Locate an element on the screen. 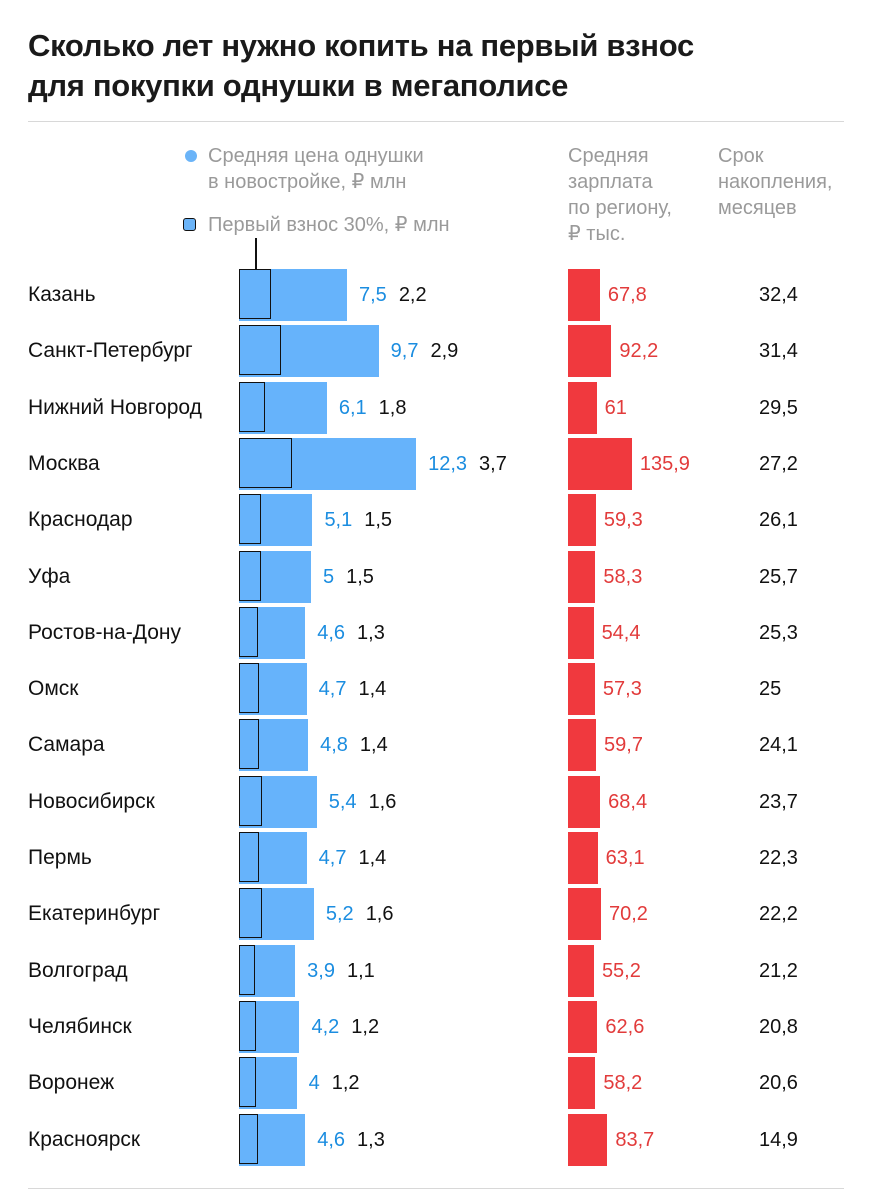 This screenshot has width=872, height=1200. down-payment-value-label: 1,8 is located at coordinates (392, 407).